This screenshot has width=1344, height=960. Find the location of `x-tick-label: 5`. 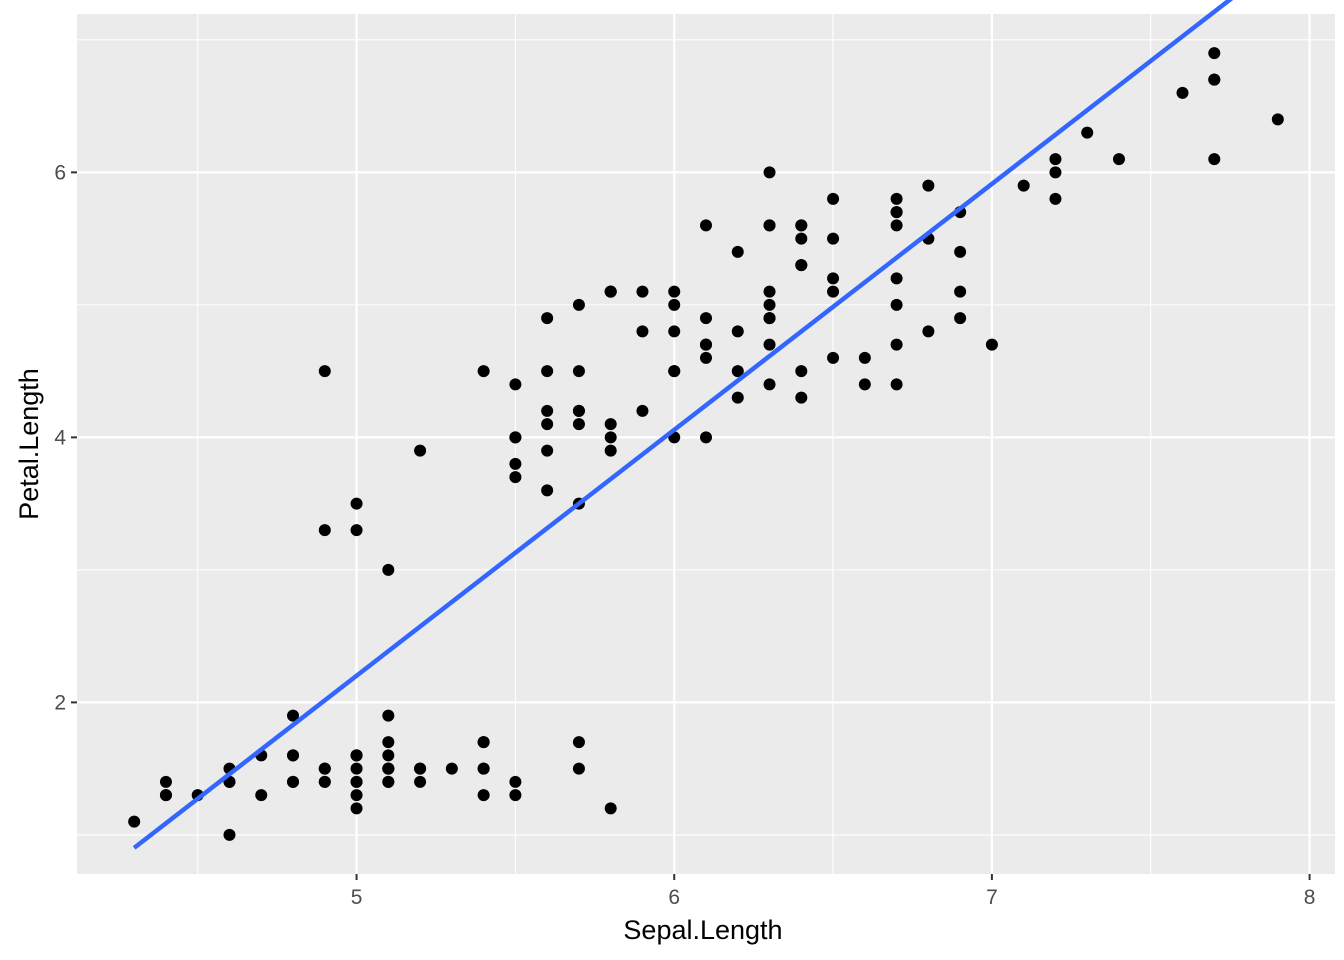

x-tick-label: 5 is located at coordinates (357, 897).